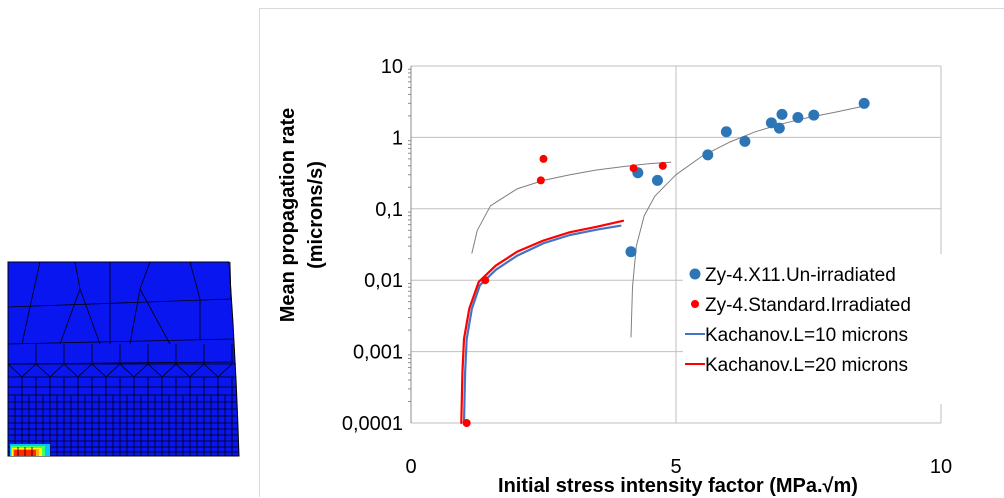  I want to click on y-axis-title-line-2: (microns/s), so click(316, 215).